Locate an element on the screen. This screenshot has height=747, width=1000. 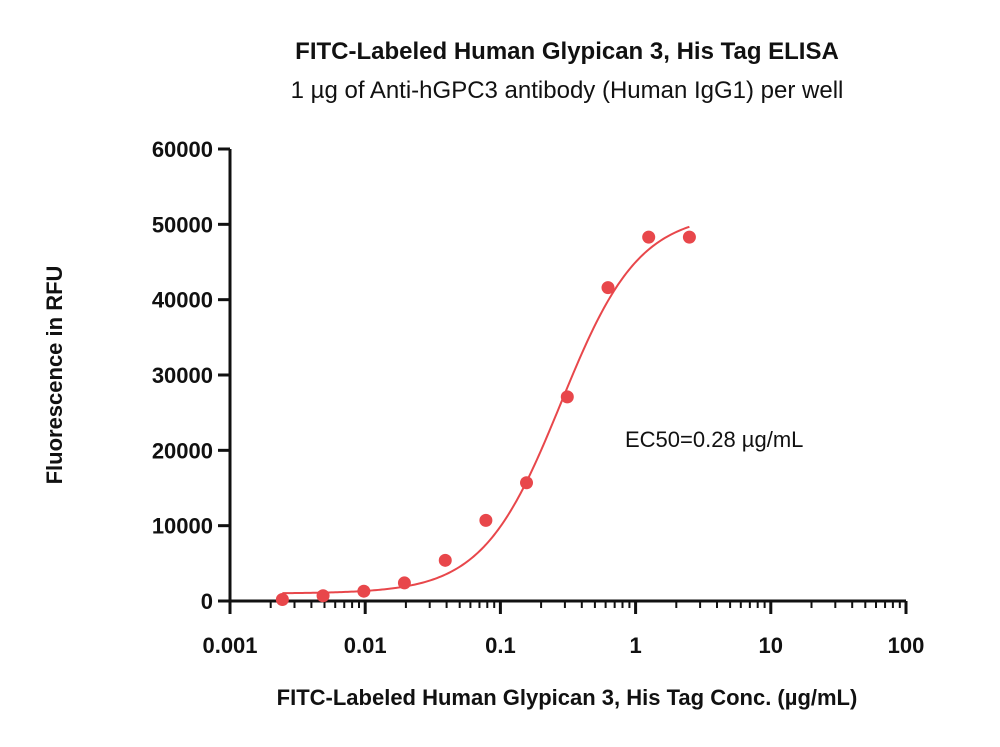
x-minor-ticks-group is located at coordinates (585, 604).